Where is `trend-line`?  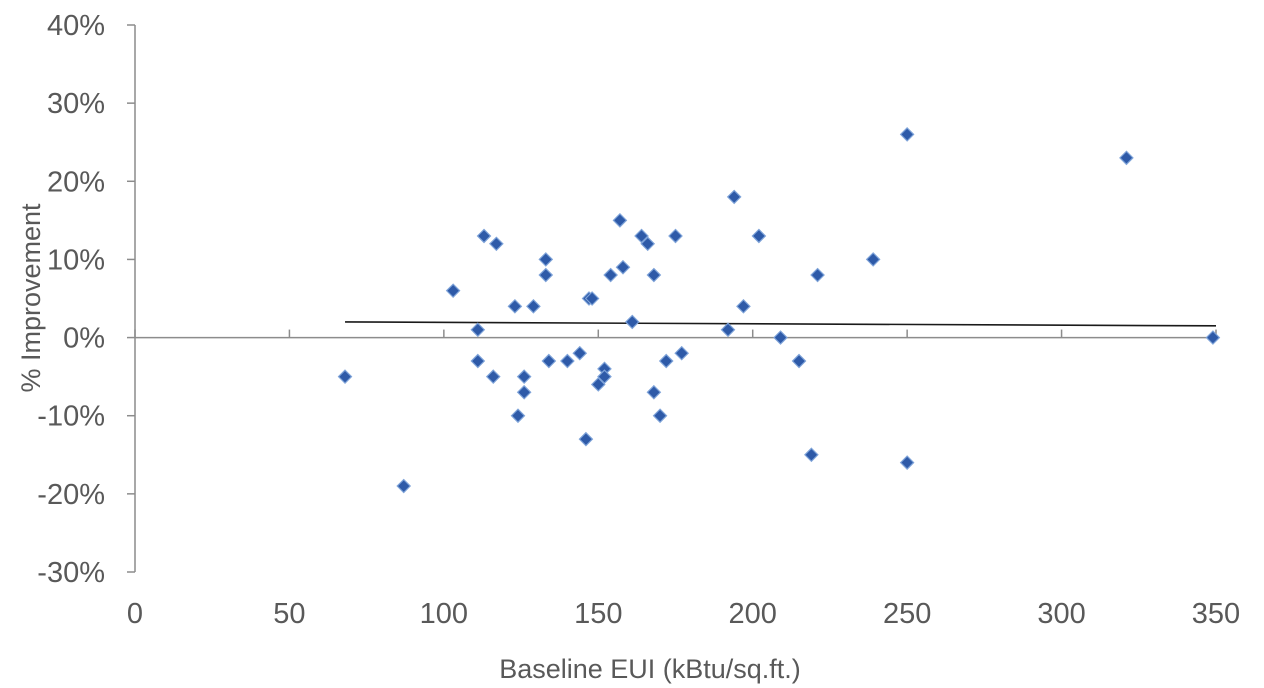 trend-line is located at coordinates (781, 324).